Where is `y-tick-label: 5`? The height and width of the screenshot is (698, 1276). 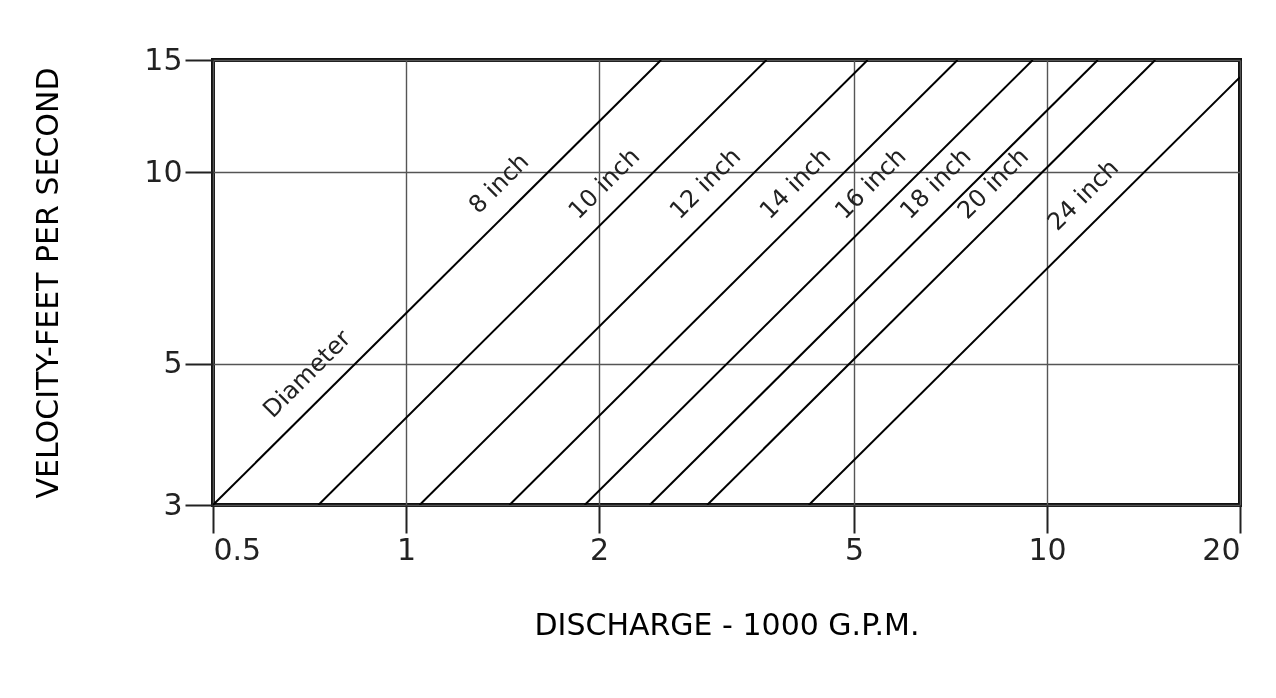 y-tick-label: 5 is located at coordinates (173, 363).